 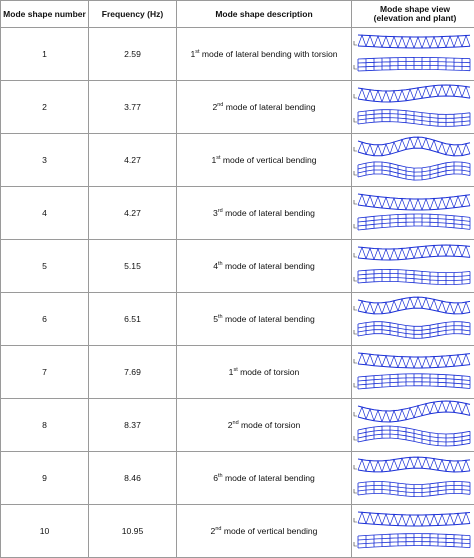 What do you see at coordinates (45, 319) in the screenshot?
I see `mode-number-cell: 6` at bounding box center [45, 319].